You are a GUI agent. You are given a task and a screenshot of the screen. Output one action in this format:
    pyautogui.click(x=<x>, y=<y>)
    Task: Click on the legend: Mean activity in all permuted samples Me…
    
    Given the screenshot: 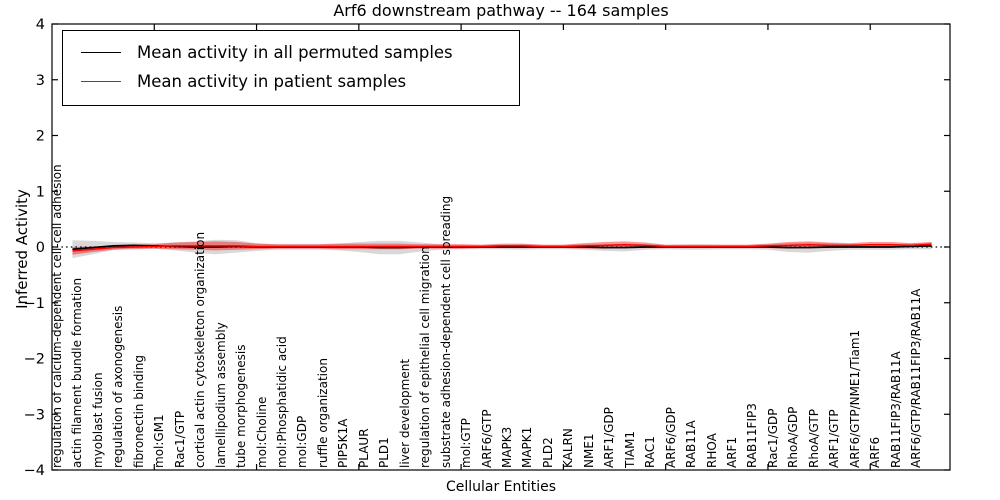 What is the action you would take?
    pyautogui.click(x=291, y=68)
    